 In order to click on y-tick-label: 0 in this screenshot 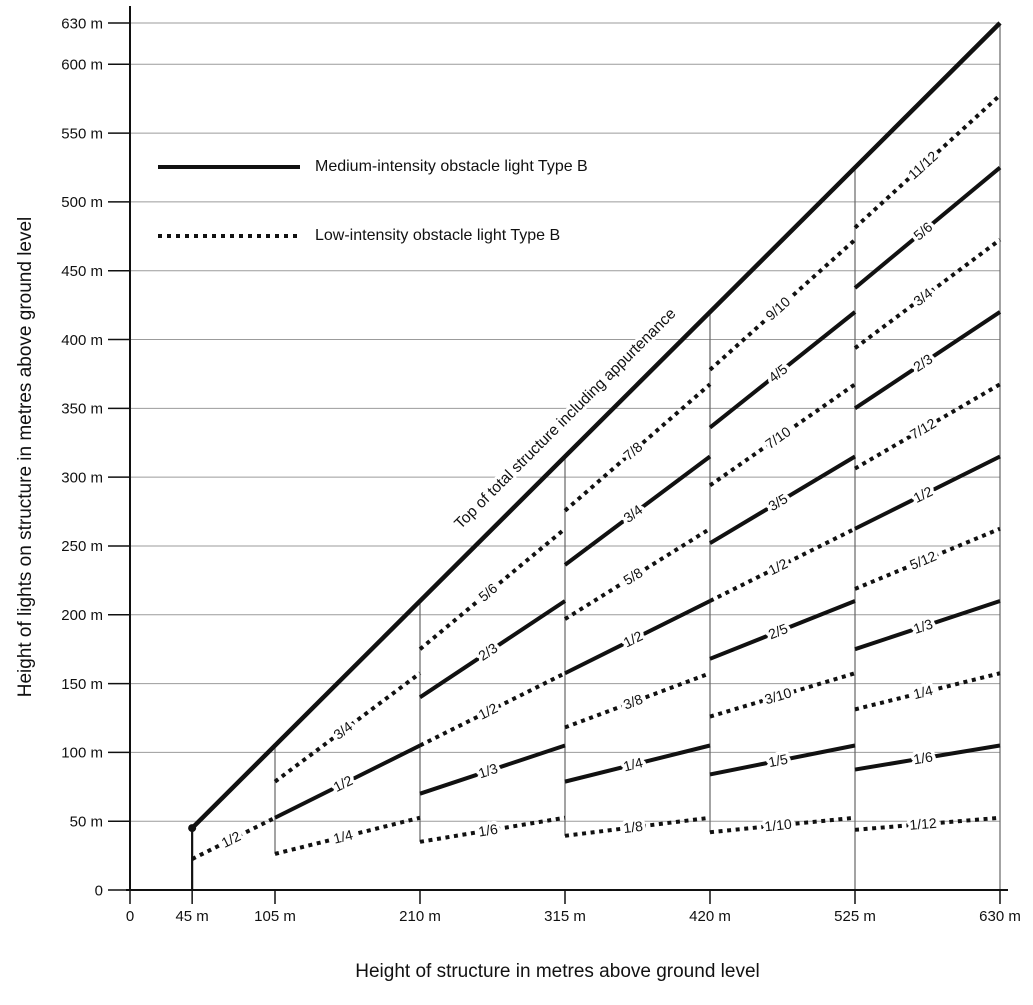, I will do `click(99, 890)`.